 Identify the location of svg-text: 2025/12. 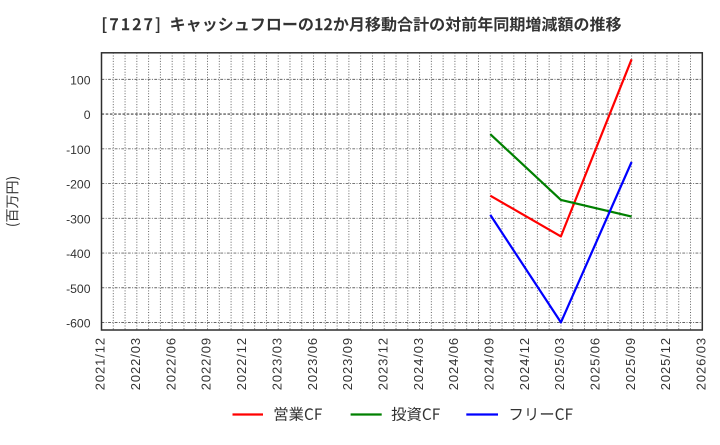
(665, 363).